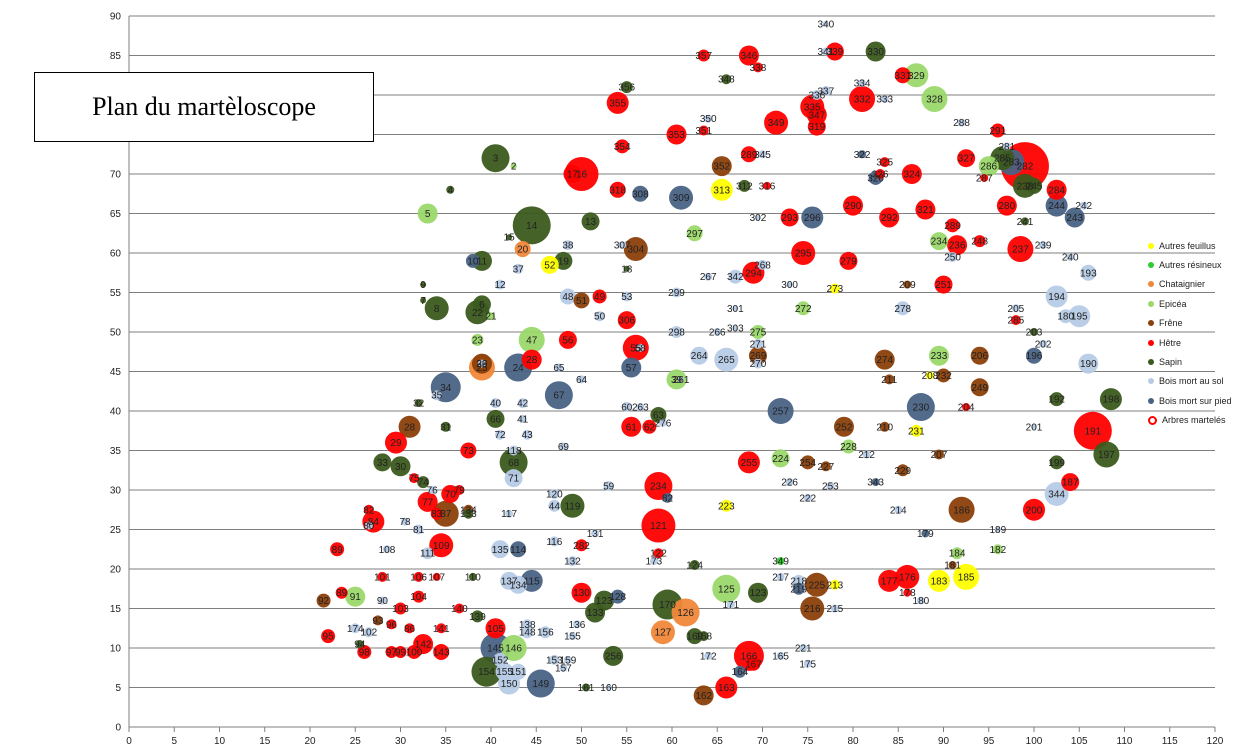 The image size is (1249, 749). Describe the element at coordinates (1002, 159) in the screenshot. I see `point-label: 285` at that location.